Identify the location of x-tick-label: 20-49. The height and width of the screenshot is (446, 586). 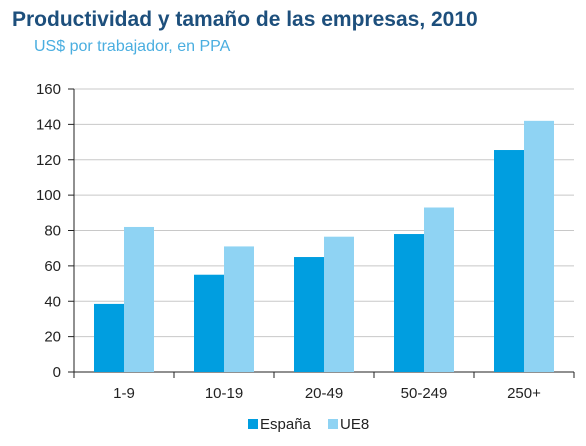
(324, 393).